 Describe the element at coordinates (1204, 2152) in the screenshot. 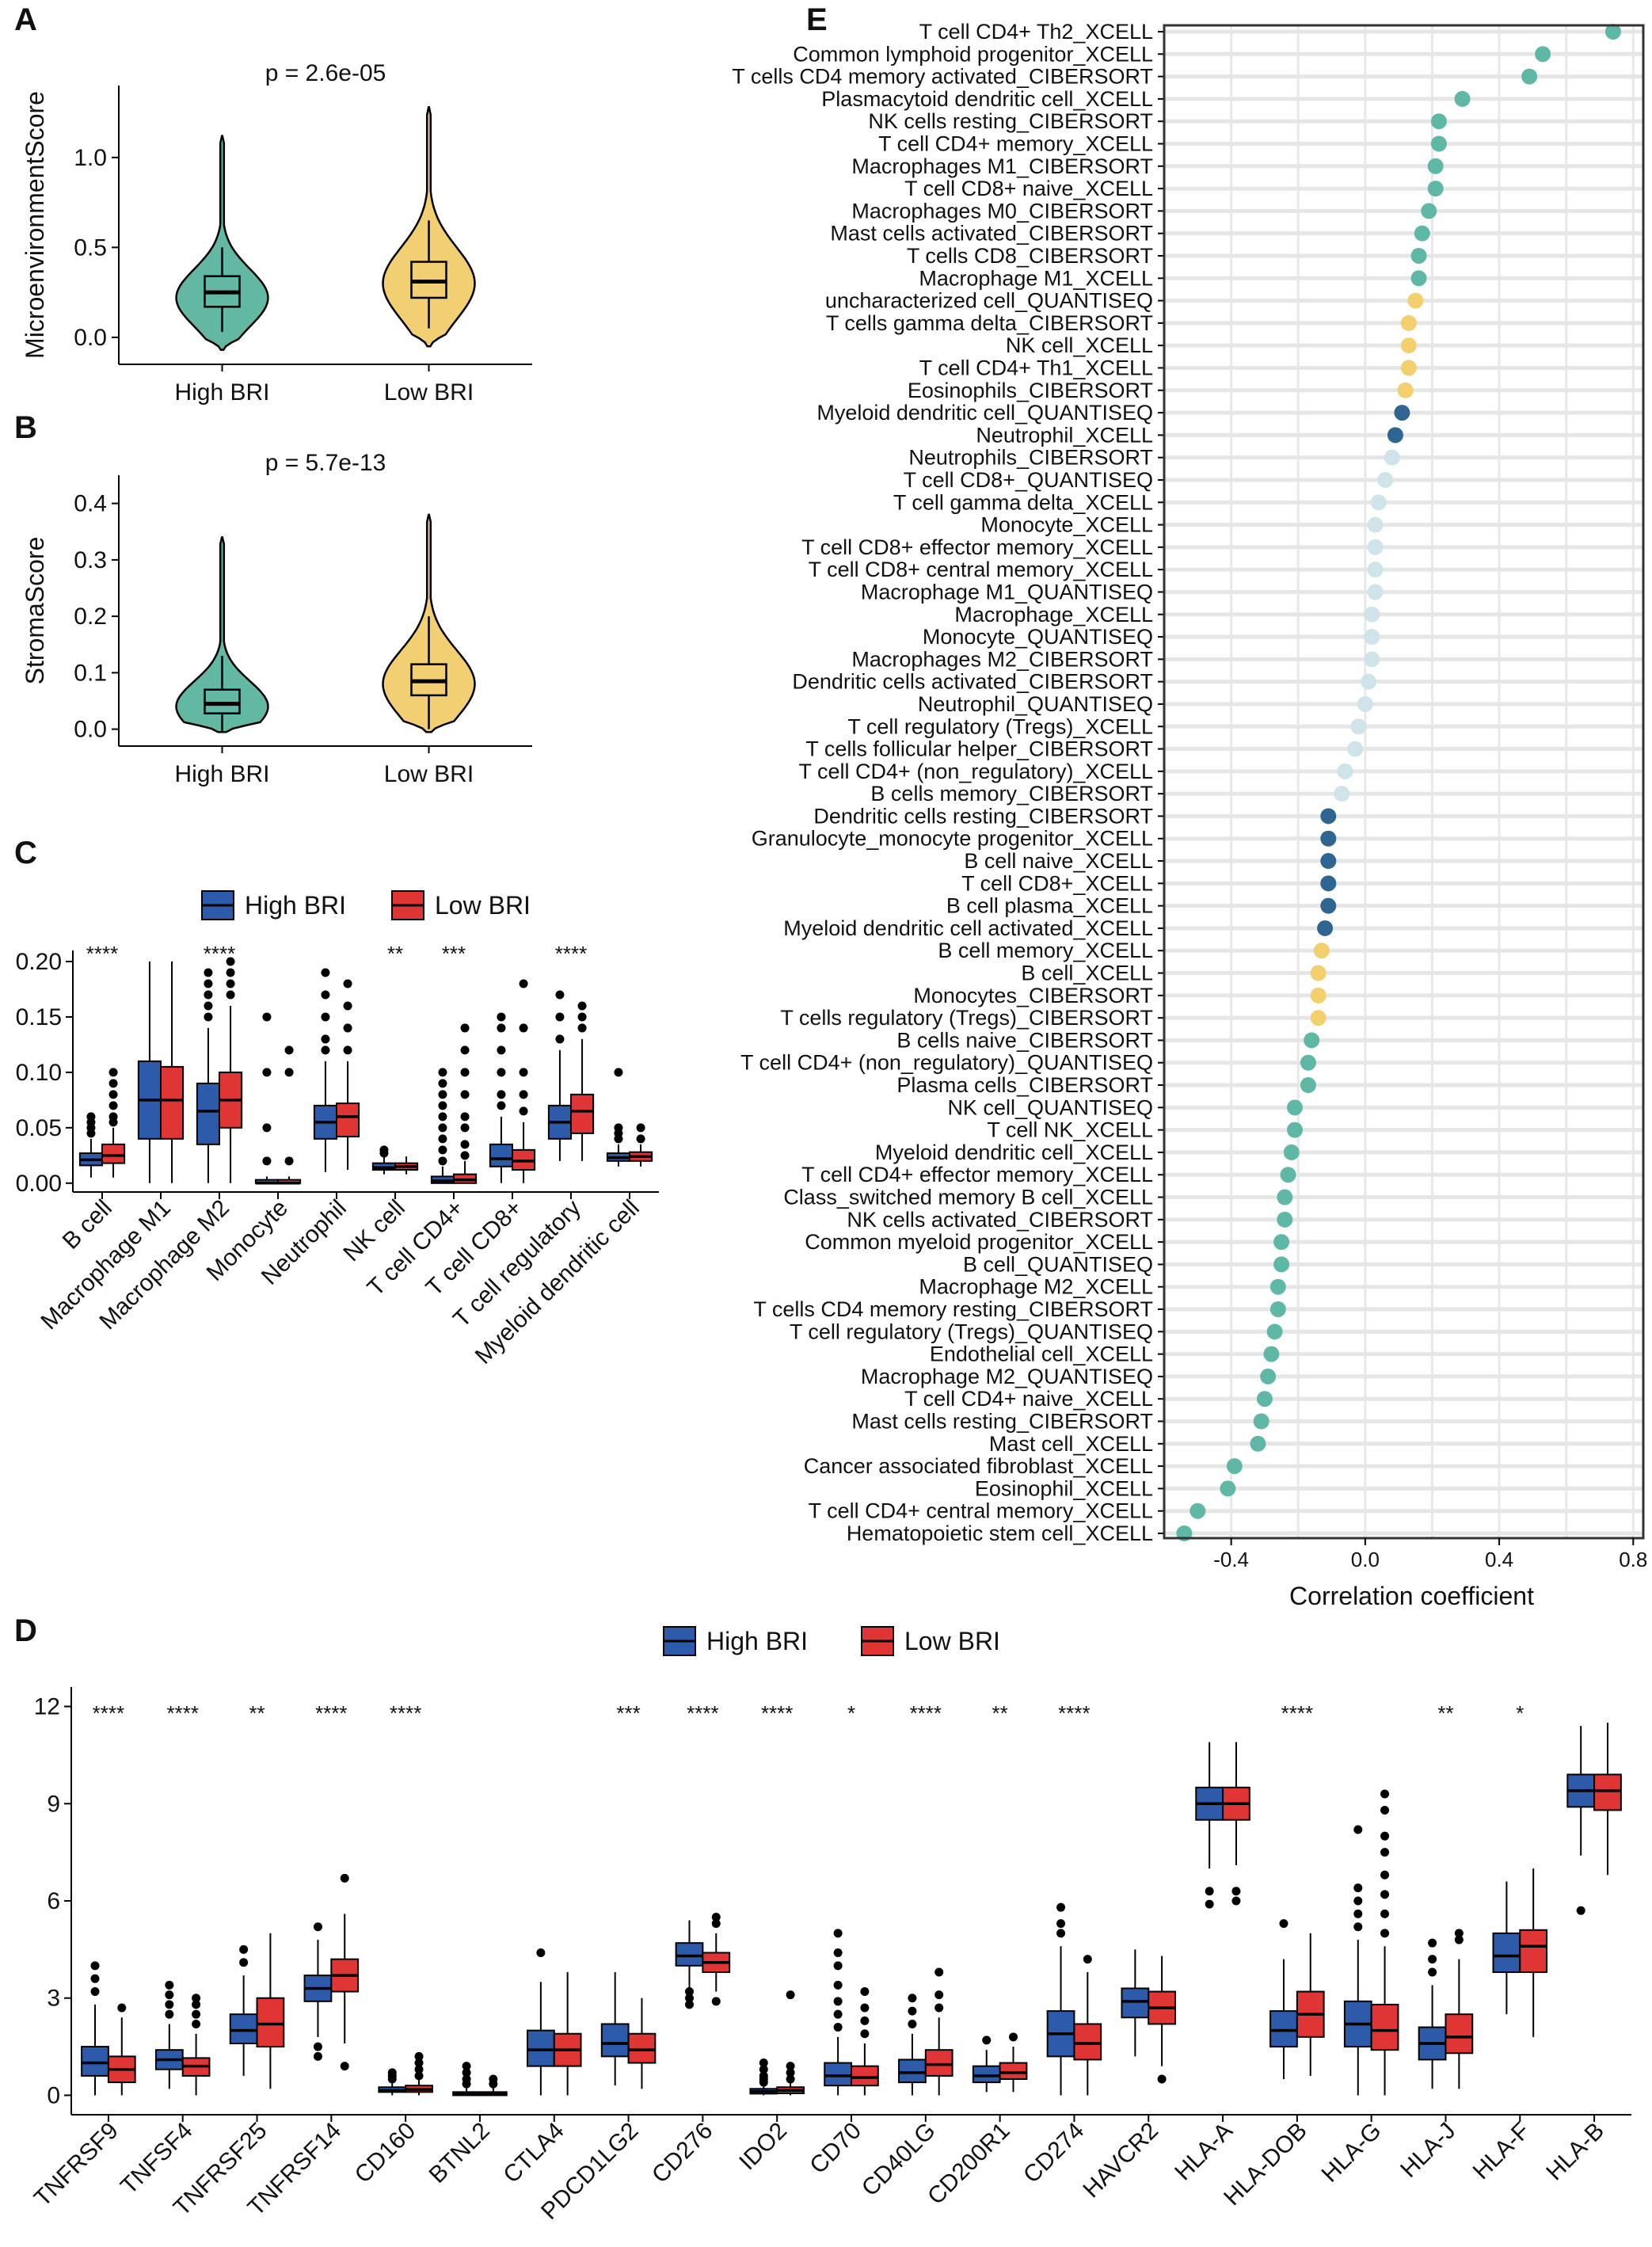

I see `x-tick-label: HLA-A` at that location.